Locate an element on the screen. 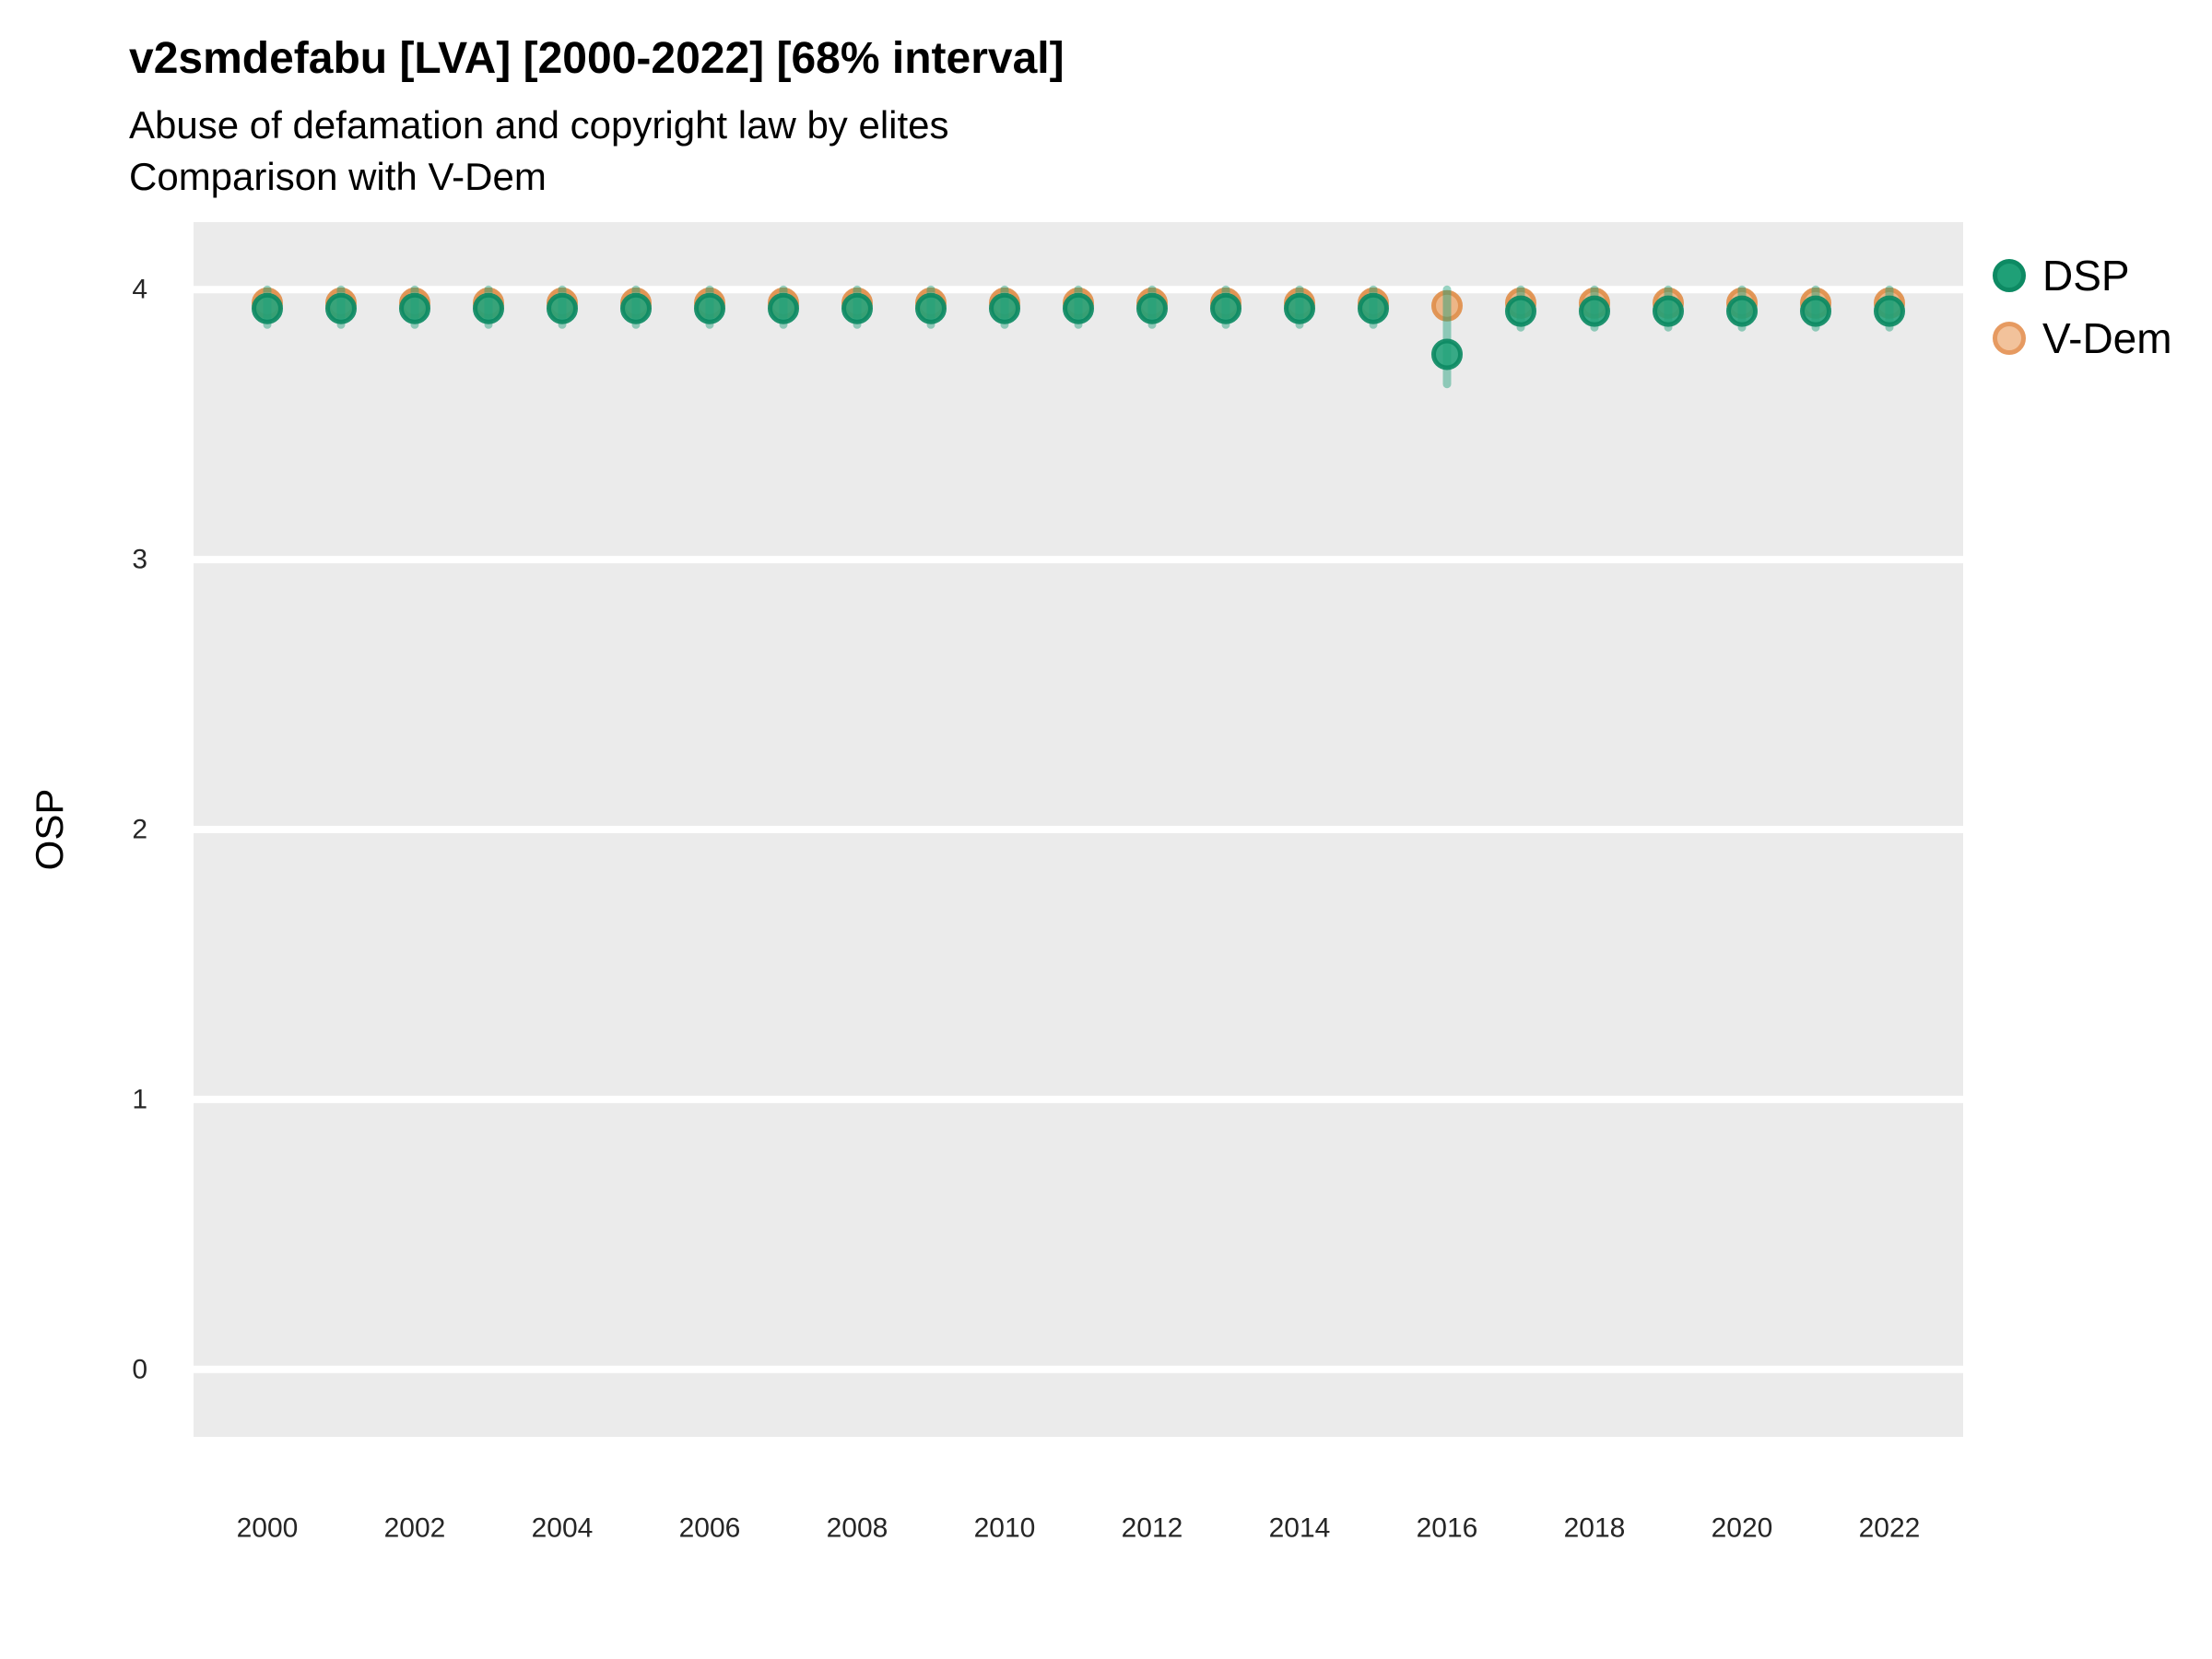  dsp-point-2008 is located at coordinates (857, 308).